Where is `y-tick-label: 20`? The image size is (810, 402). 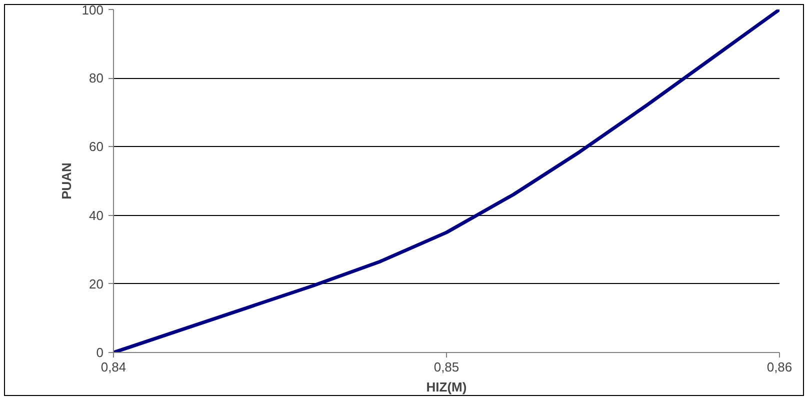
y-tick-label: 20 is located at coordinates (96, 284).